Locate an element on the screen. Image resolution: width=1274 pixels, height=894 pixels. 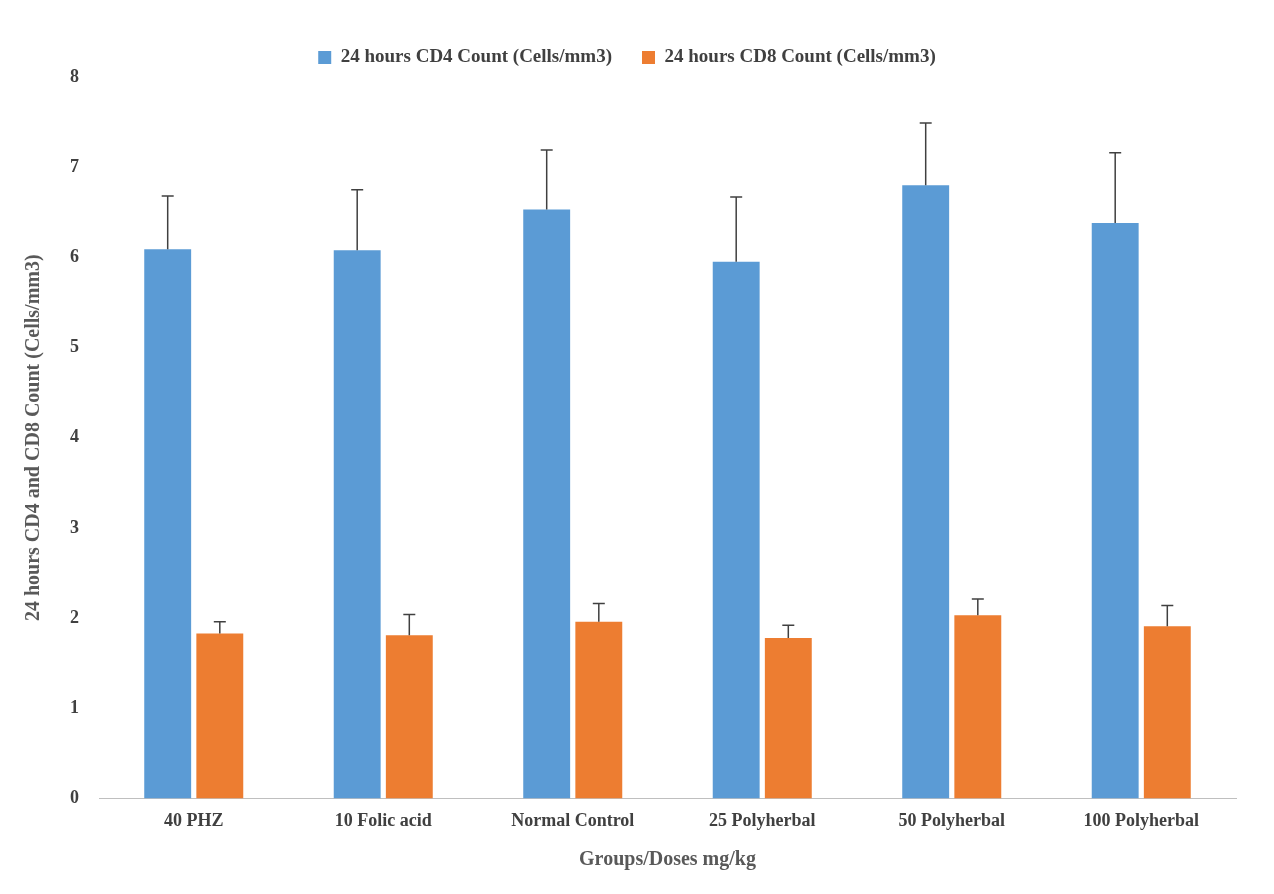
x-axis-title: Groups/Doses mg/kg is located at coordinates (667, 859).